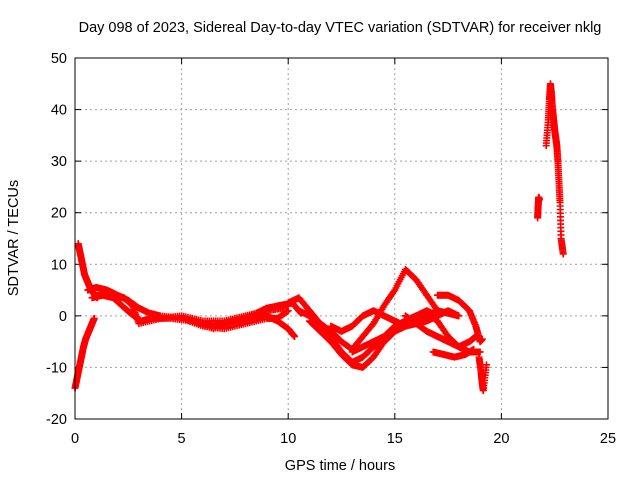 The image size is (640, 480). I want to click on series-trackI, so click(416, 332).